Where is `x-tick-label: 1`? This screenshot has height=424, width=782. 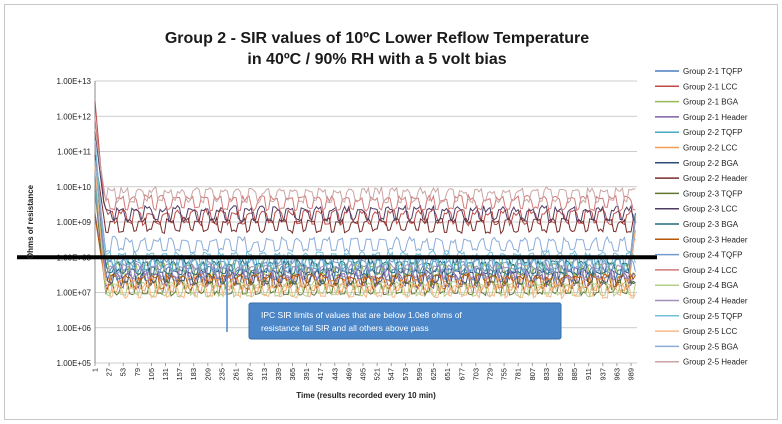 x-tick-label: 1 is located at coordinates (95, 370).